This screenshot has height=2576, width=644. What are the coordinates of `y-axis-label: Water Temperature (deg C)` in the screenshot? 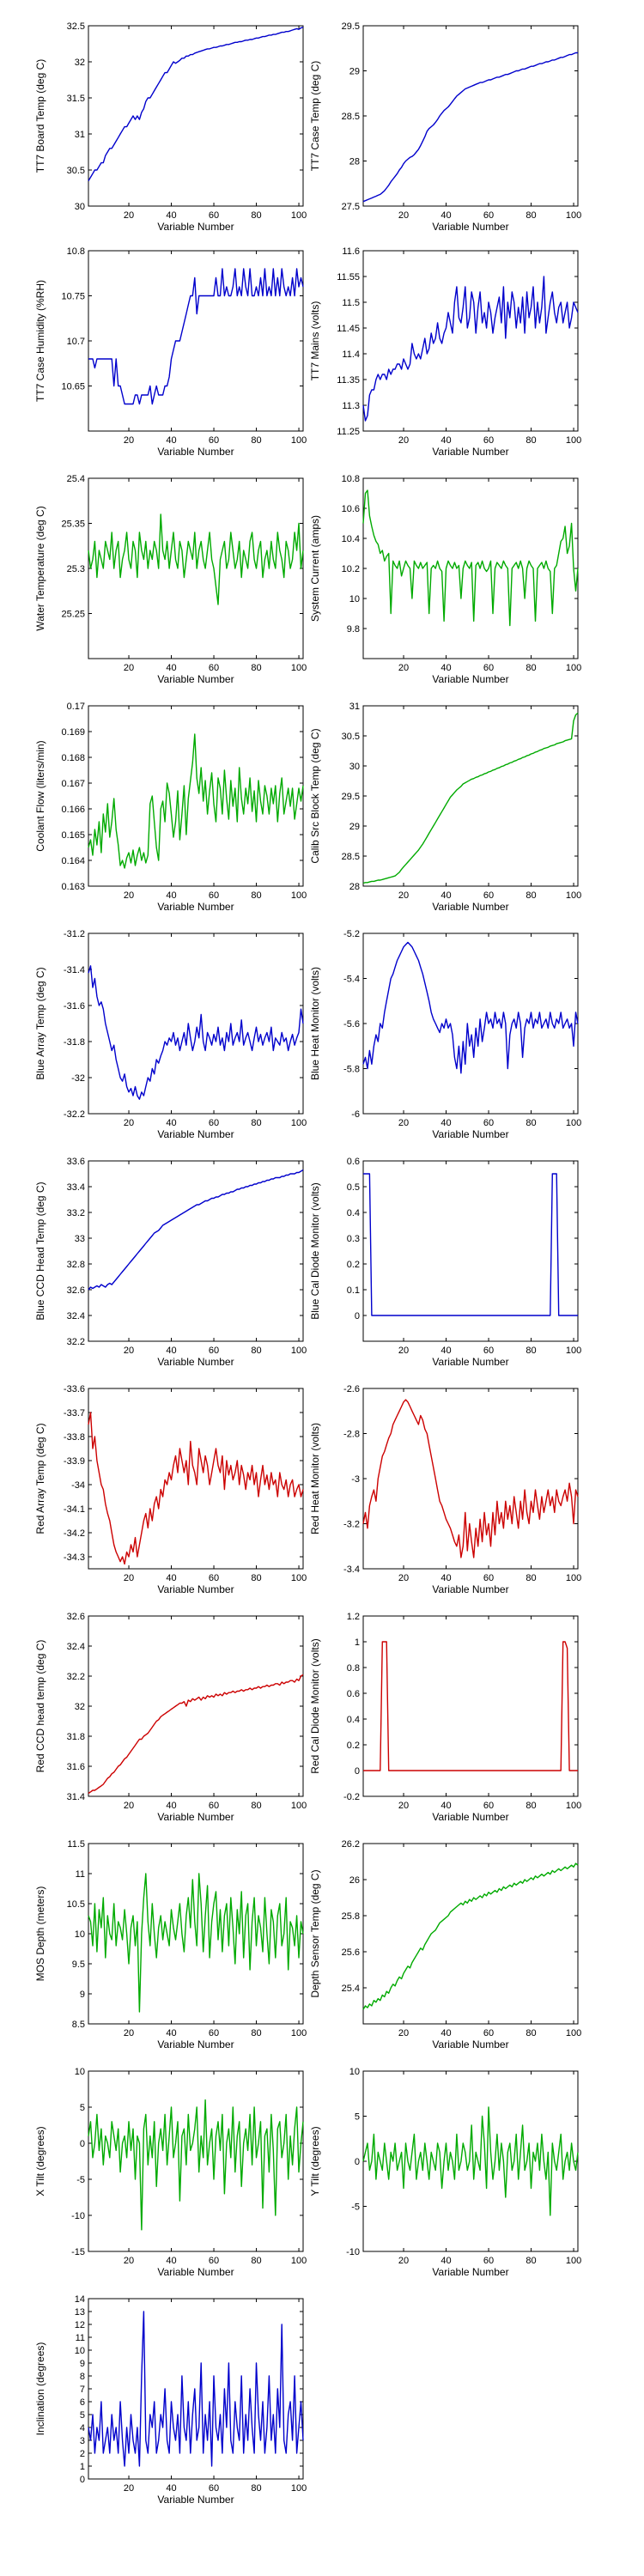 It's located at (40, 568).